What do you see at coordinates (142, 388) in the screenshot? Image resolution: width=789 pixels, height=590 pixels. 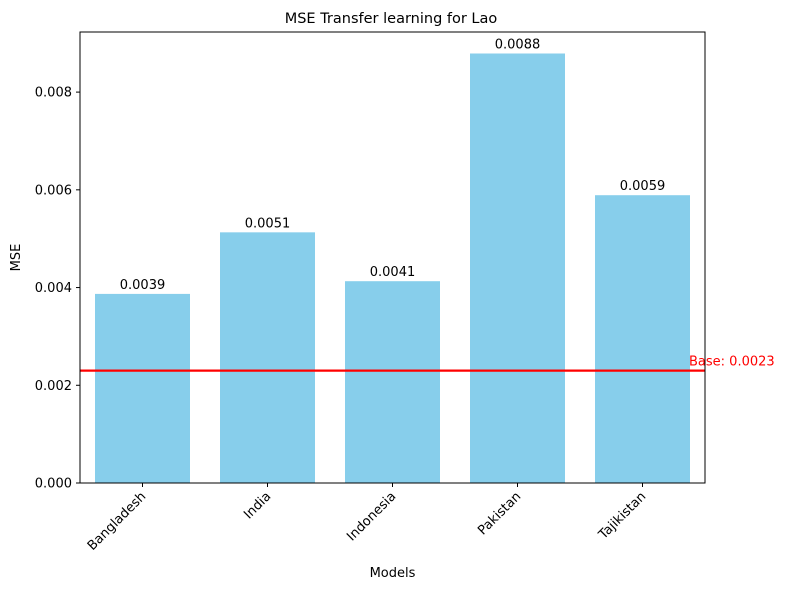 I see `bar-bangladesh` at bounding box center [142, 388].